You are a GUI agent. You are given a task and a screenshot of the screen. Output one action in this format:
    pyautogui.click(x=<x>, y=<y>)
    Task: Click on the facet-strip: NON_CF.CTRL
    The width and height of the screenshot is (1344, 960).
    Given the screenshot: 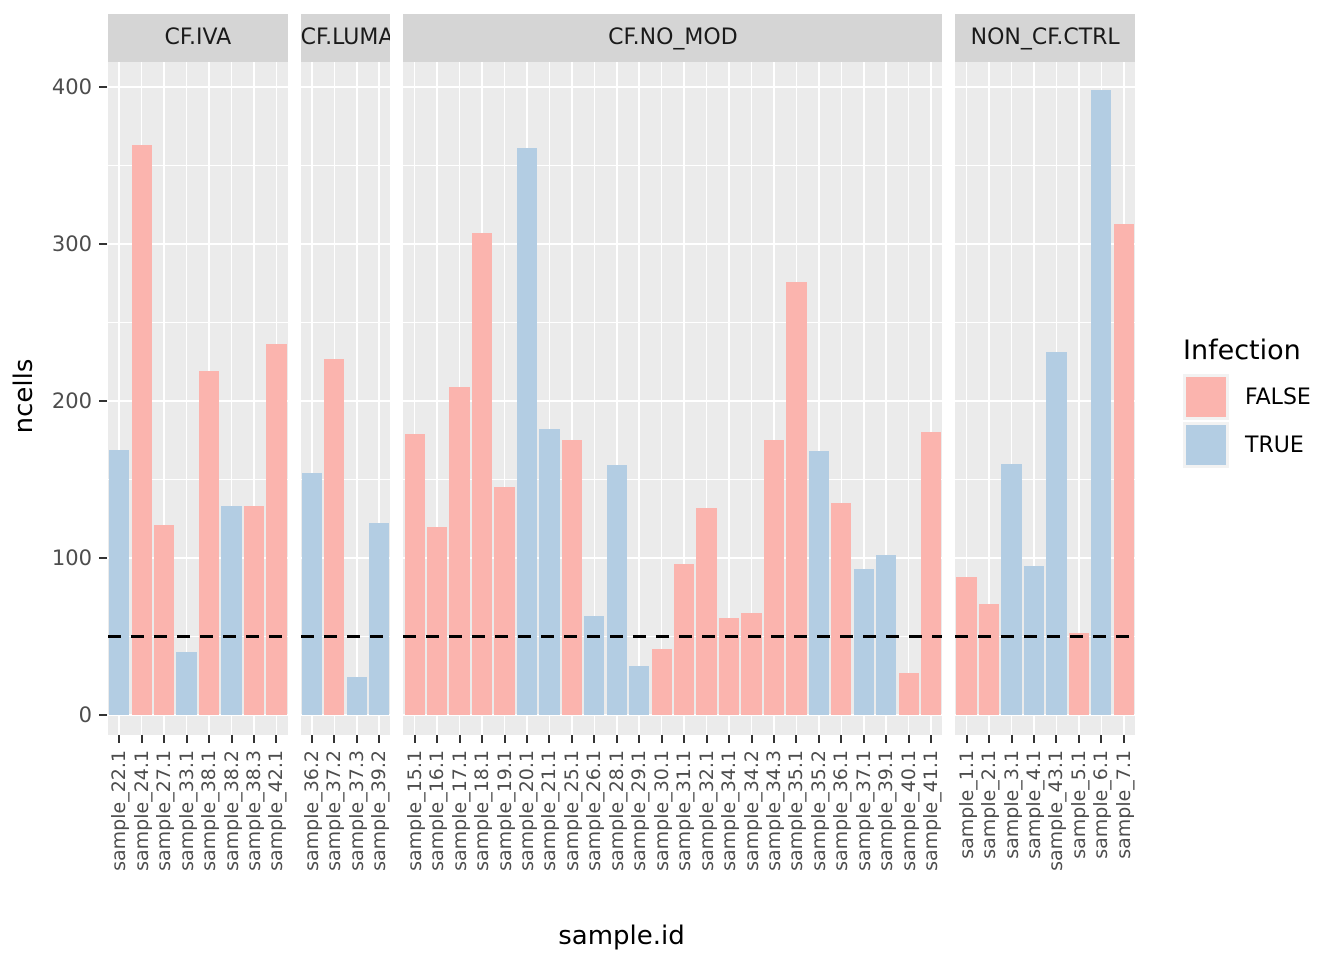 What is the action you would take?
    pyautogui.click(x=1045, y=38)
    